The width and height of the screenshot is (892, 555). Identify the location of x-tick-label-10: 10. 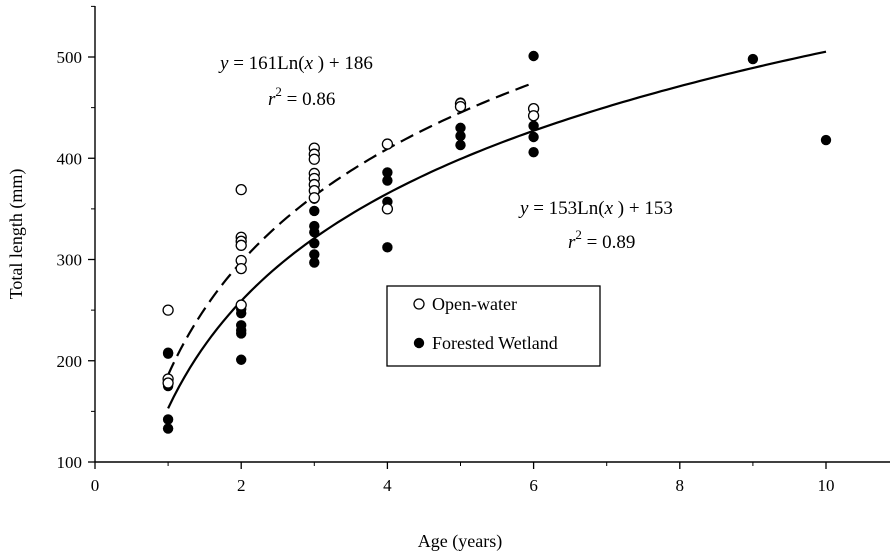
(826, 485).